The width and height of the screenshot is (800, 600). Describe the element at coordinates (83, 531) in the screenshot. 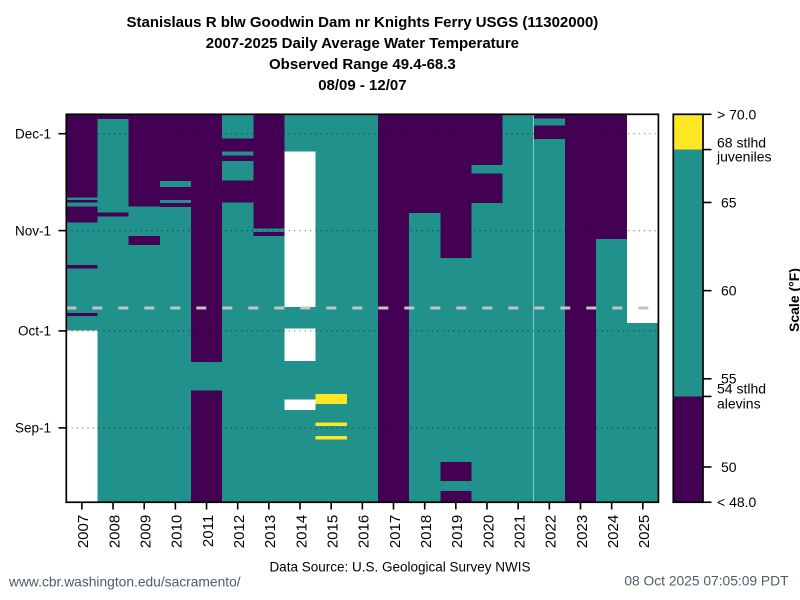

I see `svg-text: 2007` at that location.